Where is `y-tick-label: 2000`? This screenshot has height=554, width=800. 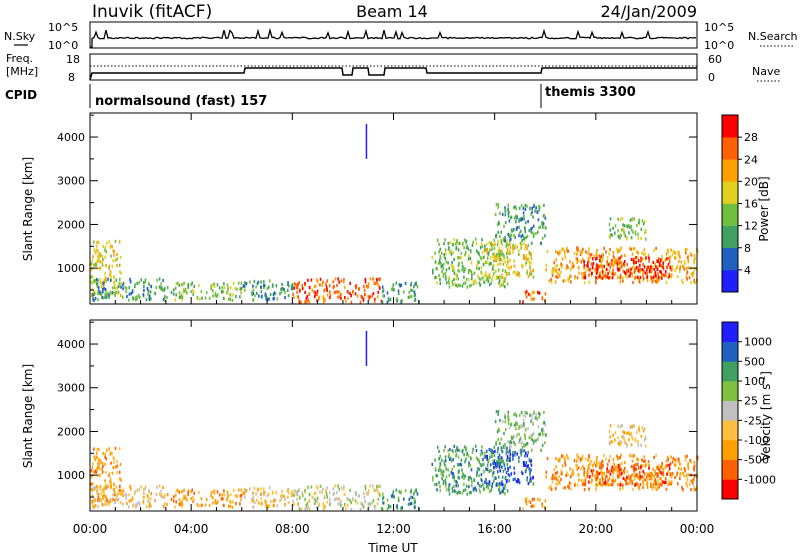
y-tick-label: 2000 is located at coordinates (71, 431).